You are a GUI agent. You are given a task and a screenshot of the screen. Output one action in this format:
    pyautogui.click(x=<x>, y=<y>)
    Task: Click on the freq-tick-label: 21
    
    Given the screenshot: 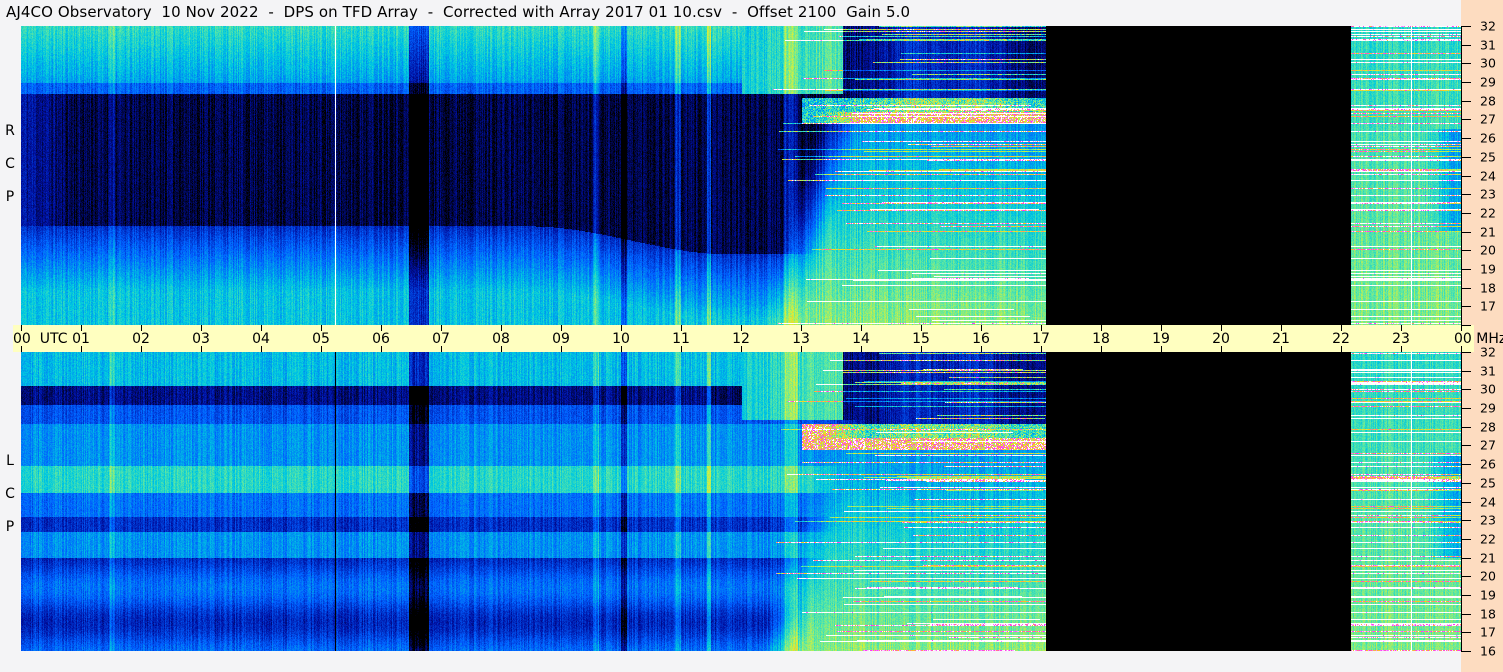 What is the action you would take?
    pyautogui.click(x=1488, y=232)
    